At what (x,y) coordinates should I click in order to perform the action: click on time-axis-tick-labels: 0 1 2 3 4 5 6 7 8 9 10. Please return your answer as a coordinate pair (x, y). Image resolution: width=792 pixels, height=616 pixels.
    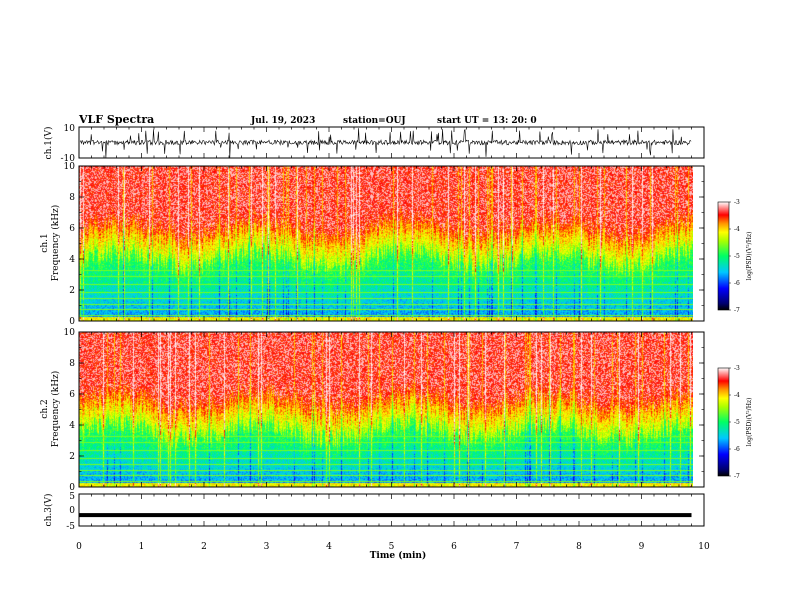
    Looking at the image, I should click on (393, 547).